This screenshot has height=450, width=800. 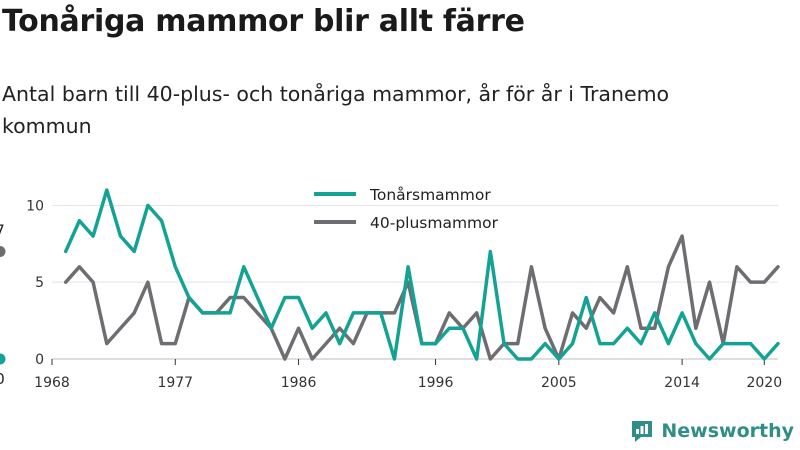 I want to click on legend-entry-label: 40-plusmammor, so click(x=434, y=223).